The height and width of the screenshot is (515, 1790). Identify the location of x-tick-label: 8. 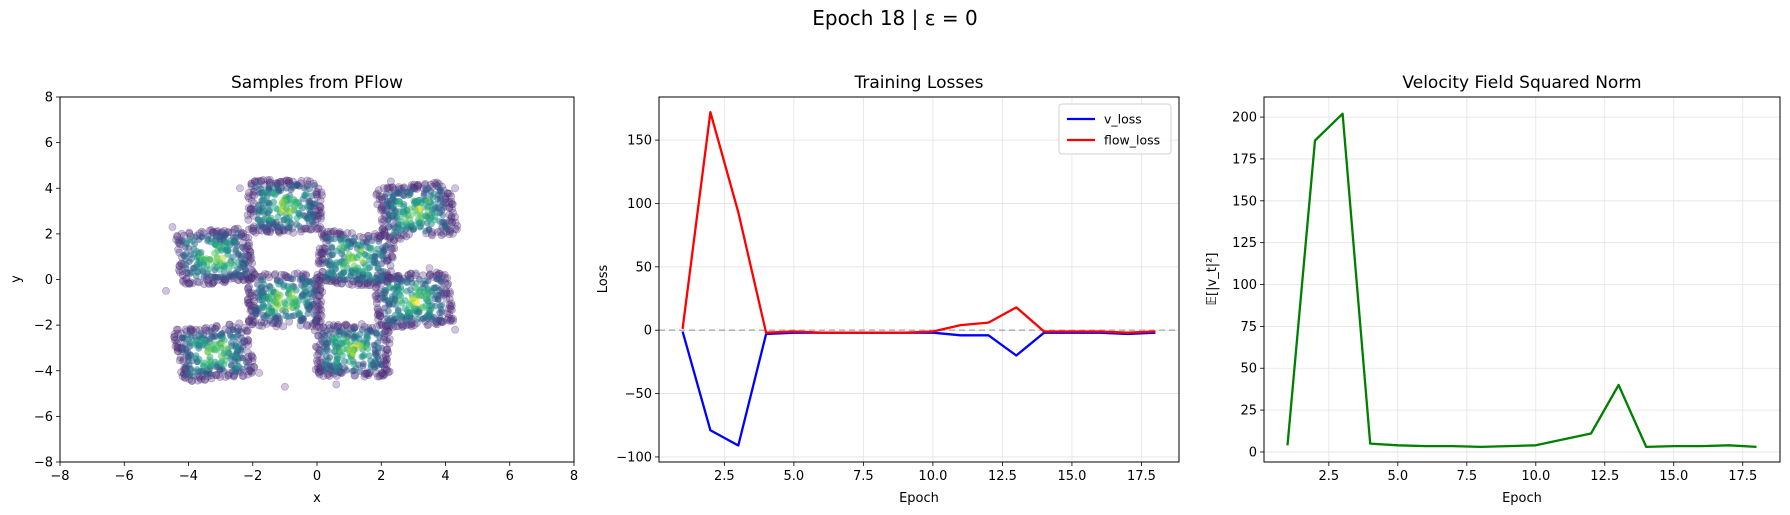
(574, 476).